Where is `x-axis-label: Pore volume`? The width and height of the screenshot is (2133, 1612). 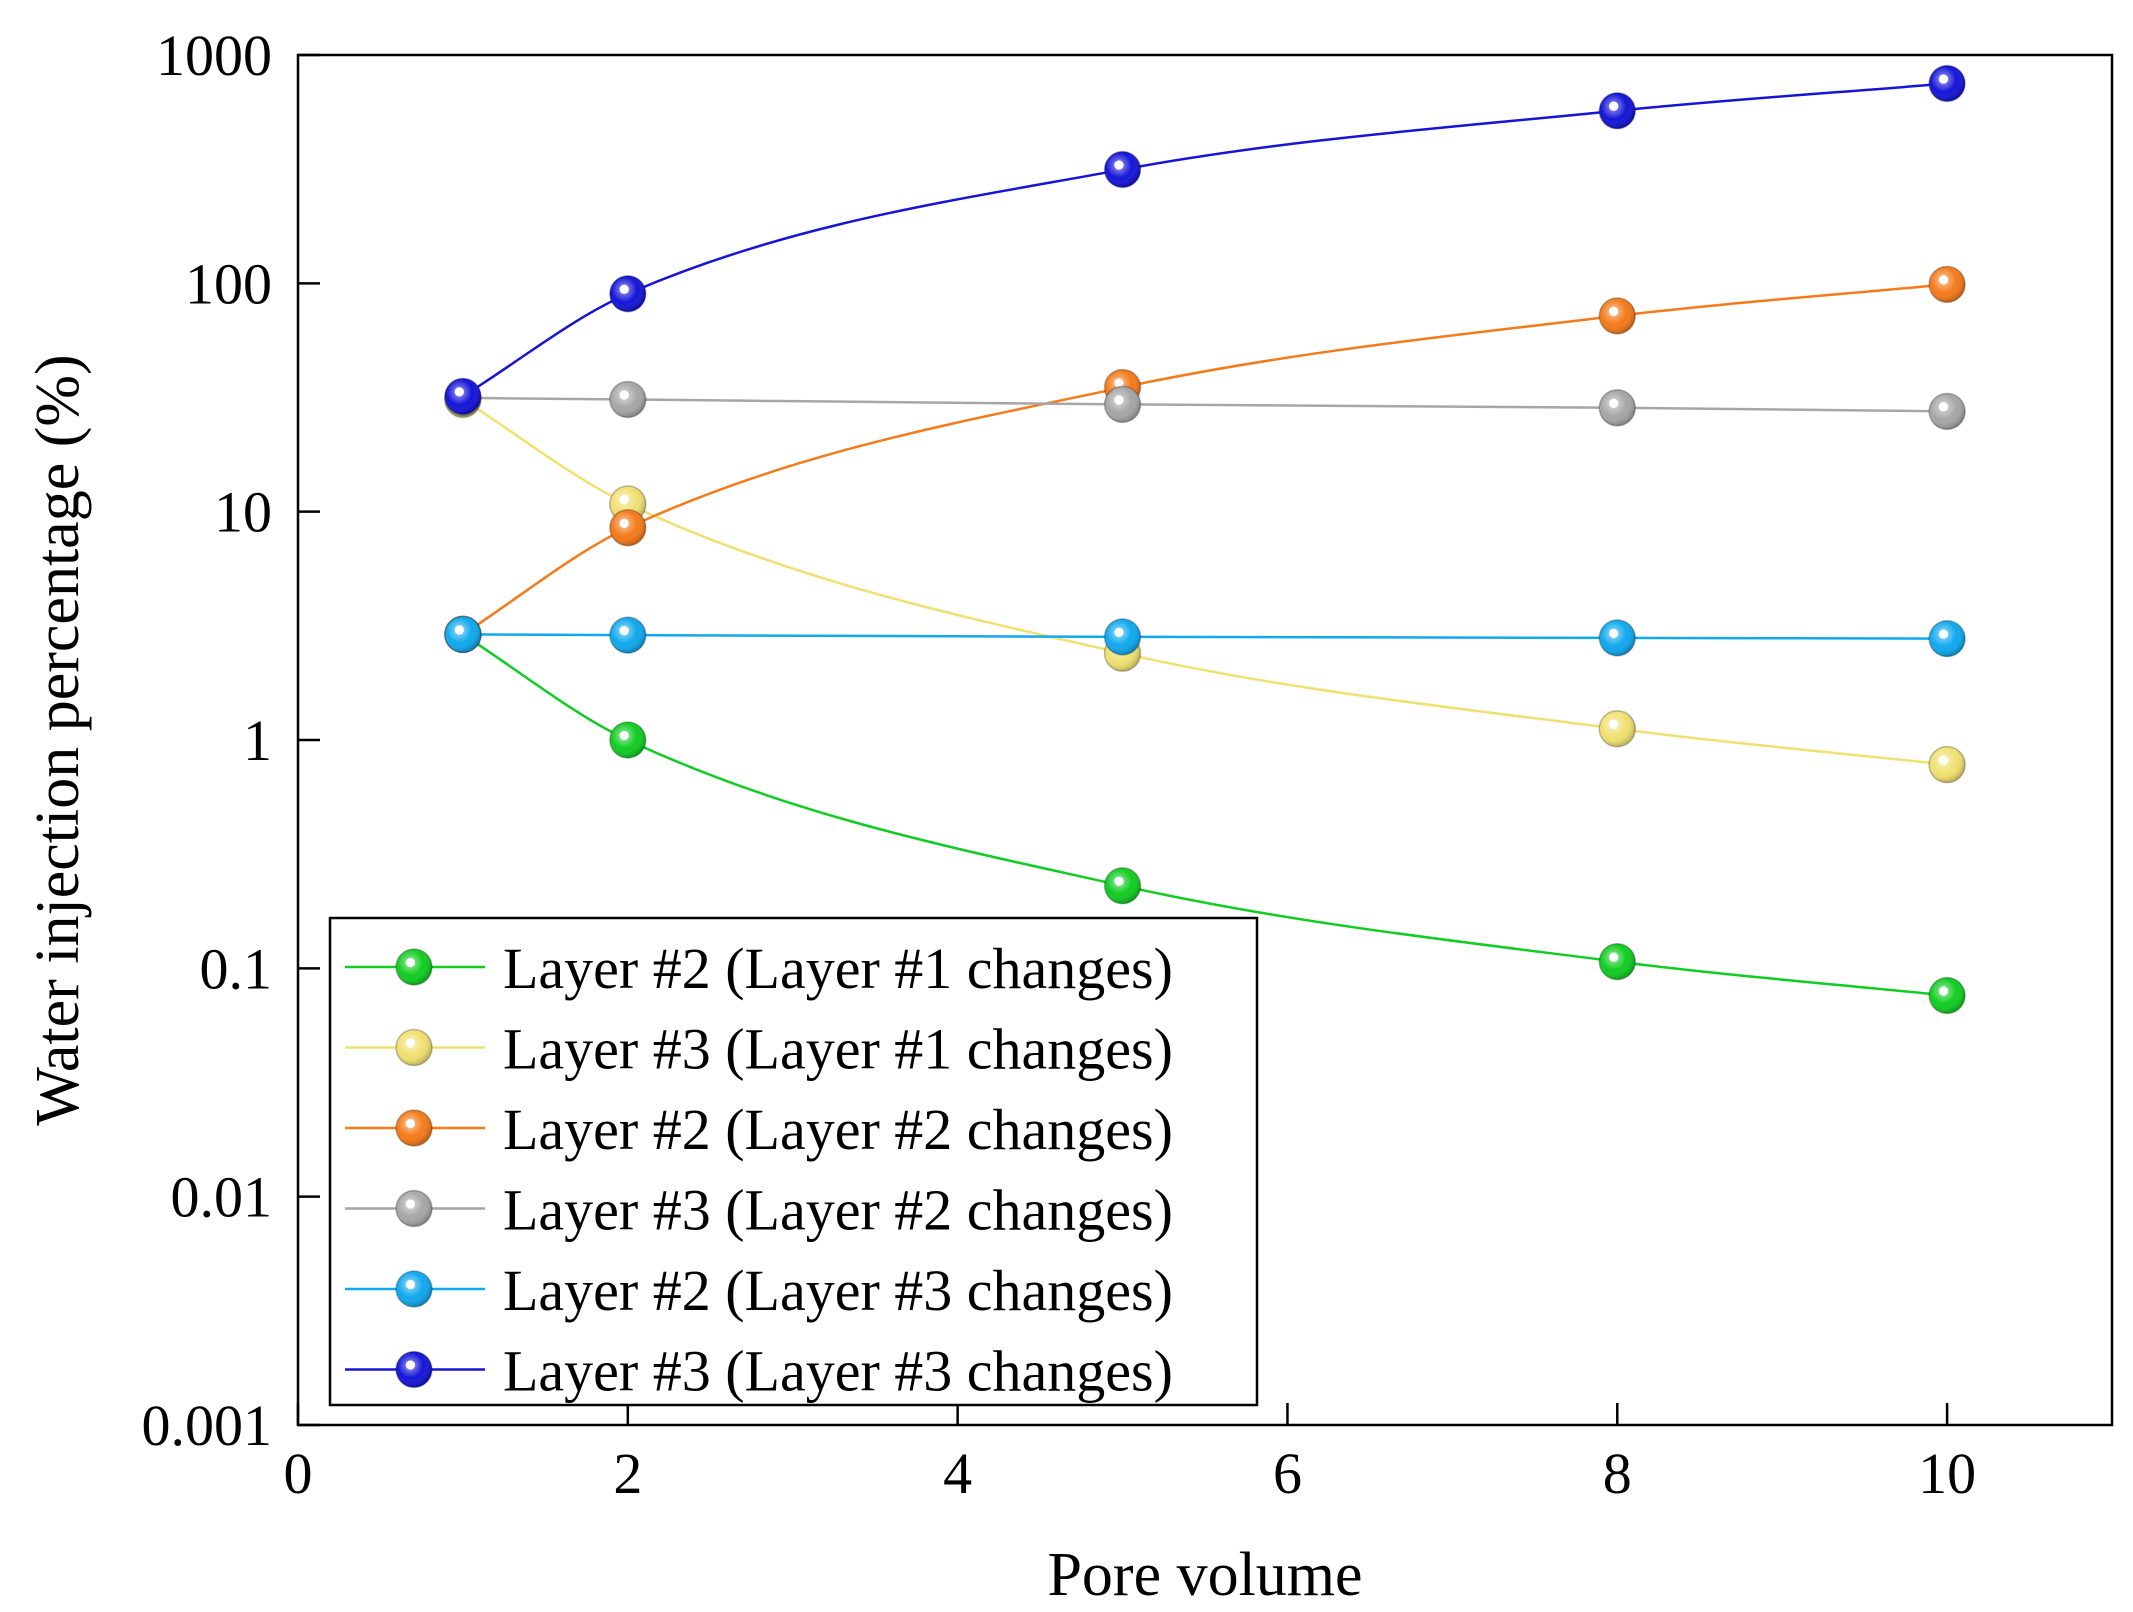 x-axis-label: Pore volume is located at coordinates (1204, 1574).